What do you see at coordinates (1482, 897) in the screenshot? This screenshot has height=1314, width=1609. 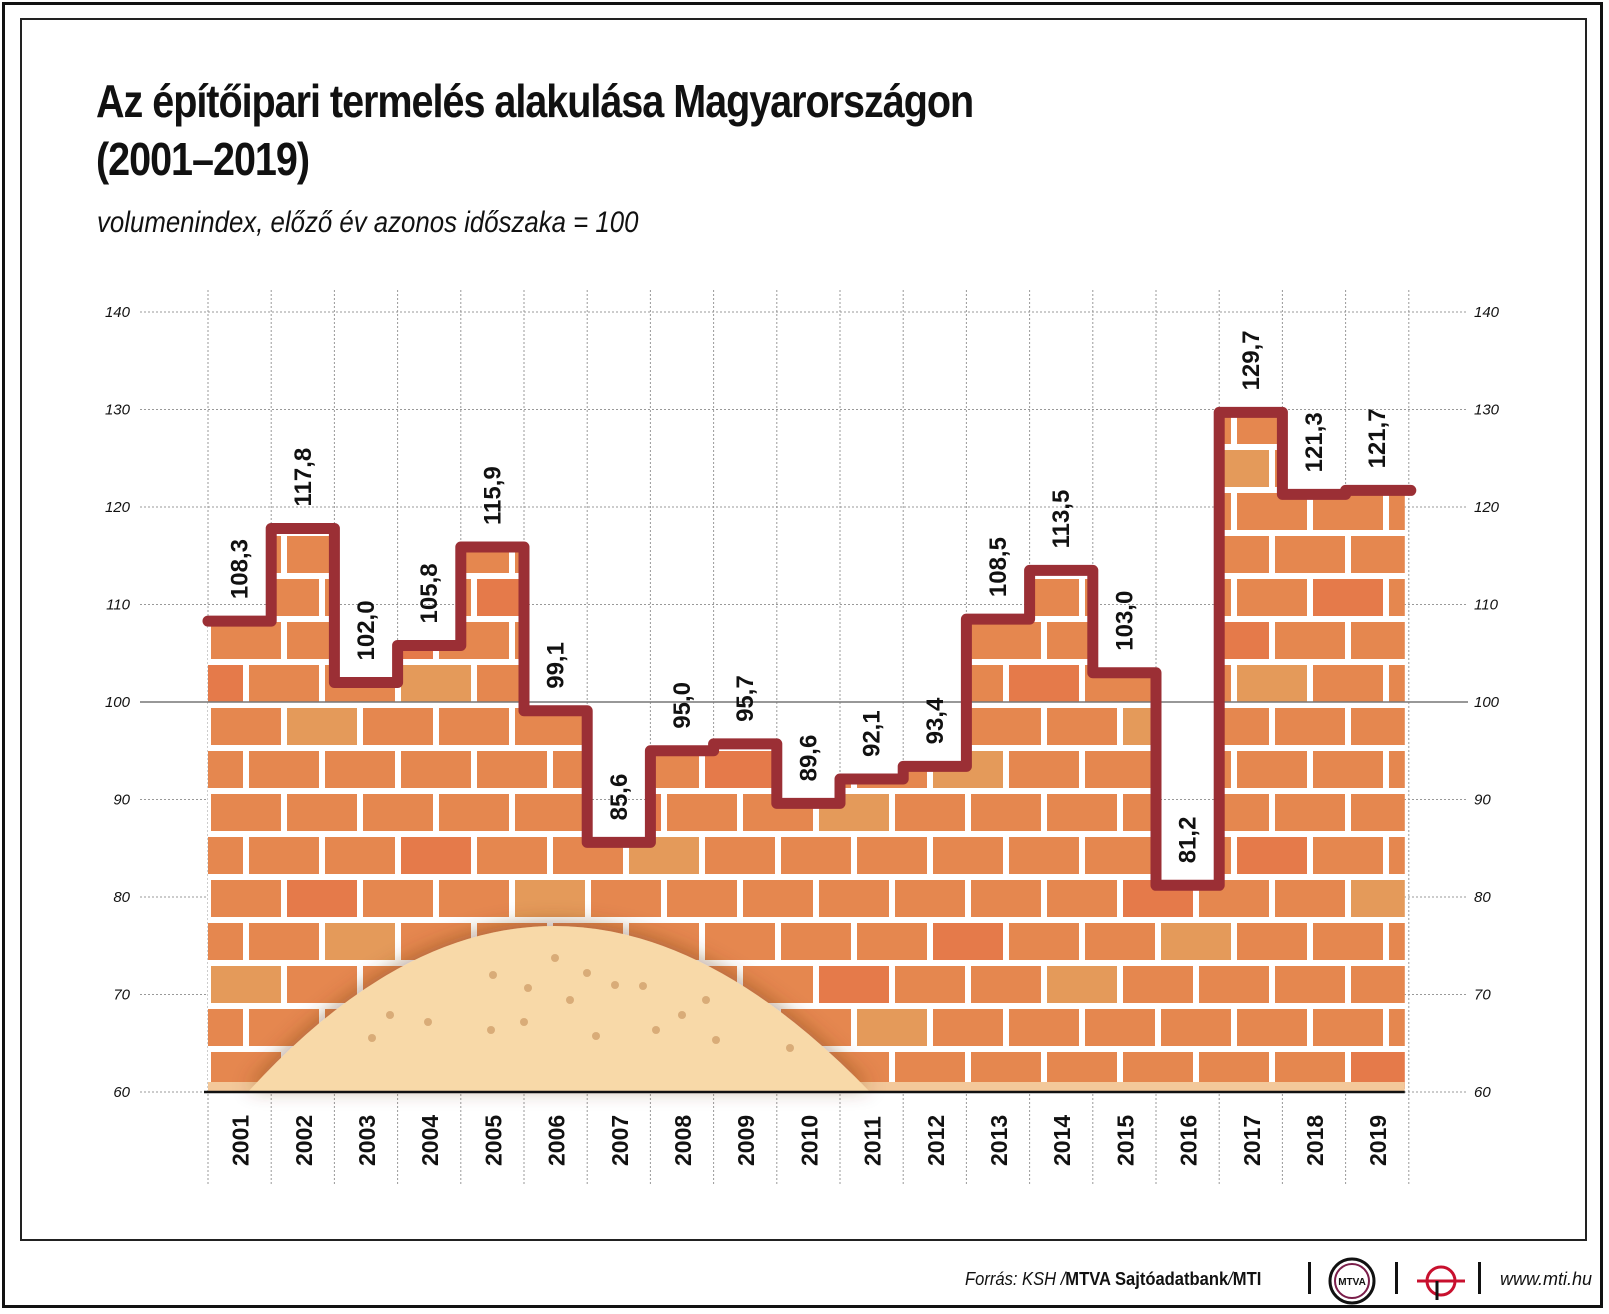 I see `y-tick-label-right: 80` at bounding box center [1482, 897].